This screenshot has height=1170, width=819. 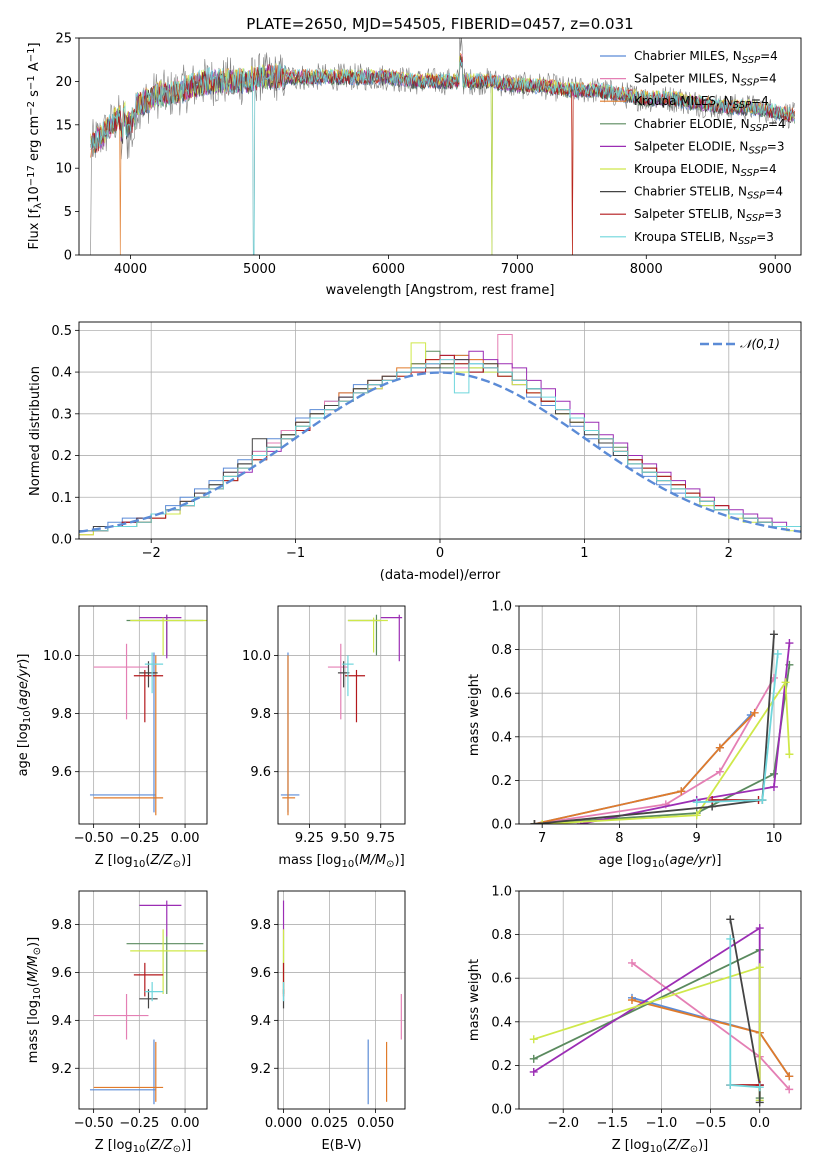 What do you see at coordinates (440, 452) in the screenshot?
I see `normal-reference-curve` at bounding box center [440, 452].